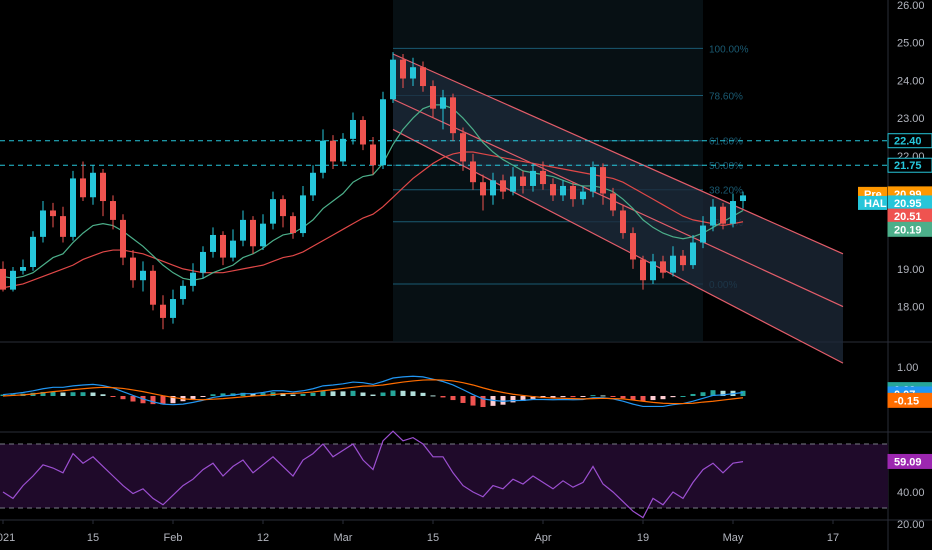  Describe the element at coordinates (726, 96) in the screenshot. I see `fib-level-label: 78.60%` at that location.